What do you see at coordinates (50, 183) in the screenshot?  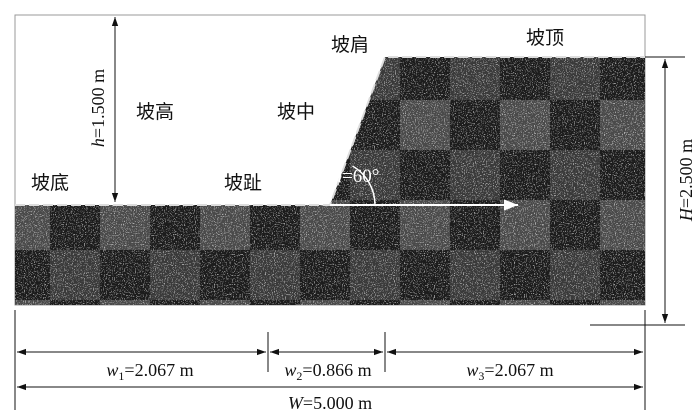 I see `bottom-label: 坡底` at bounding box center [50, 183].